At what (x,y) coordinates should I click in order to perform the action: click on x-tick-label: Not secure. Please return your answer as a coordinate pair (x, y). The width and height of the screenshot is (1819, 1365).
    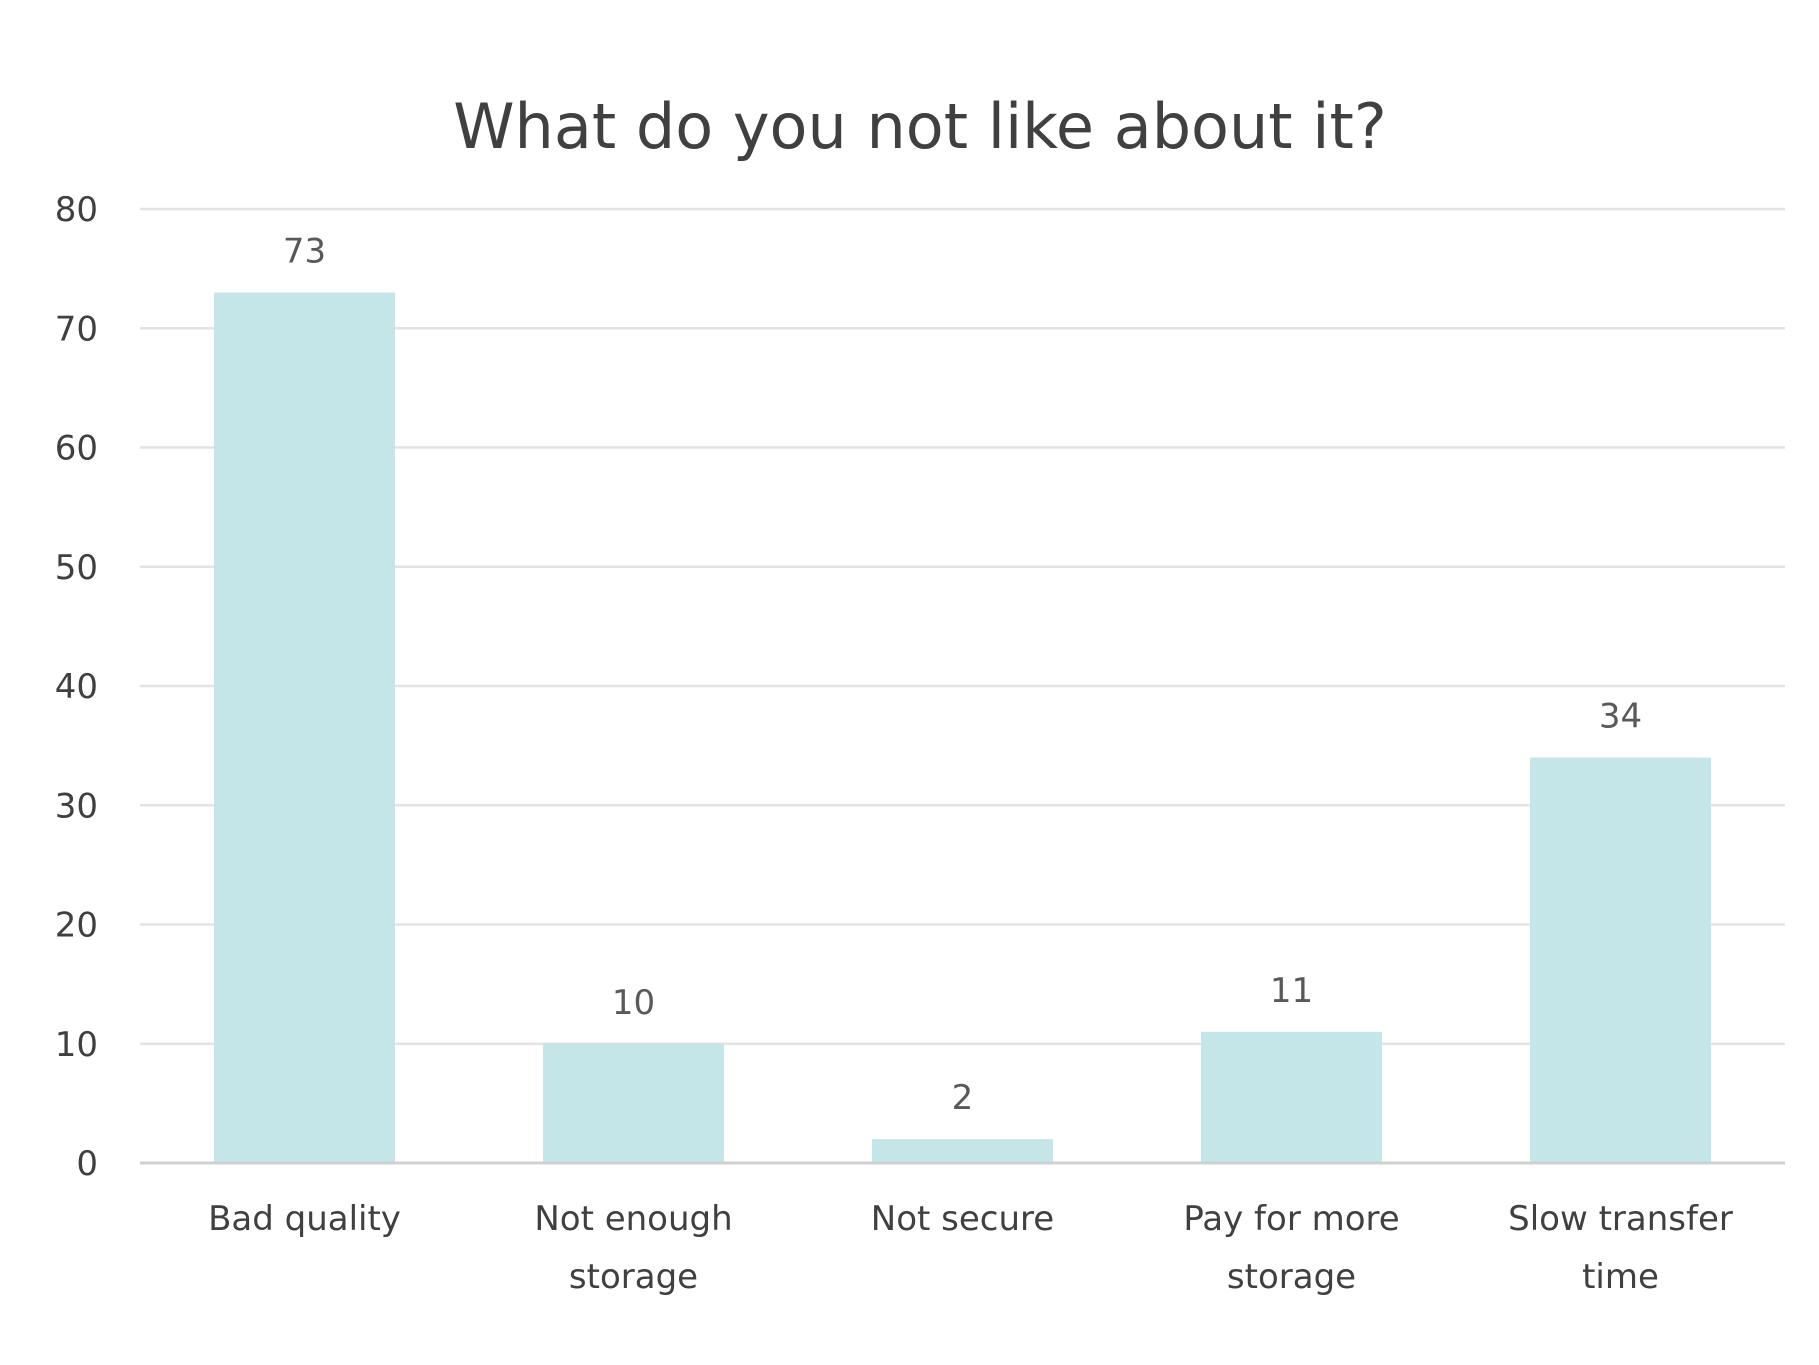
    Looking at the image, I should click on (962, 1219).